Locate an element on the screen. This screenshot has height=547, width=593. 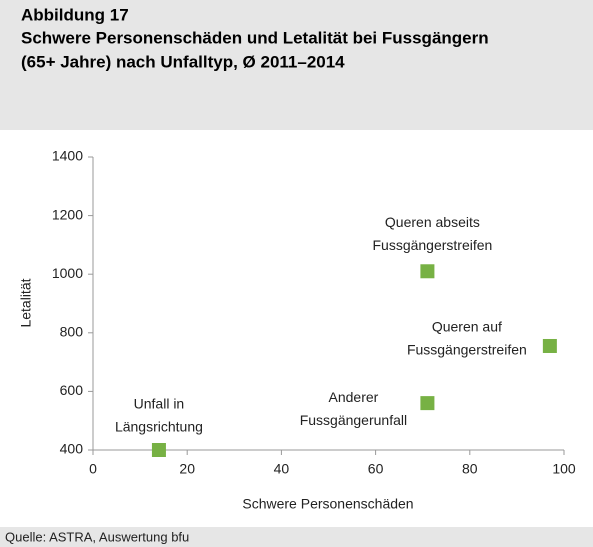
x-tick-label: 0 is located at coordinates (93, 469).